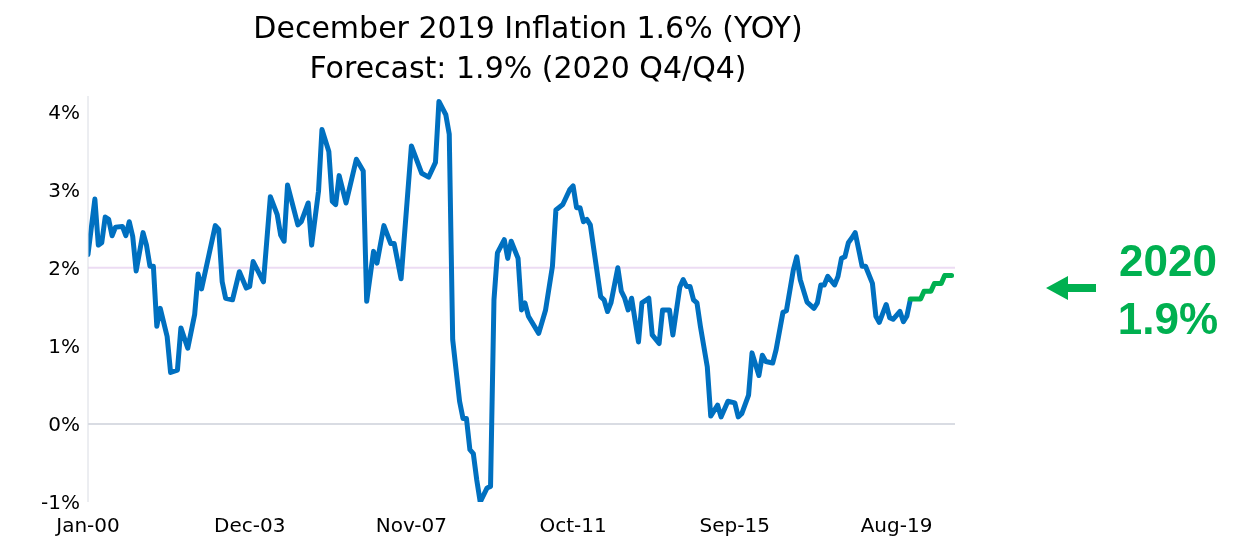  I want to click on x-tick-label: Oct-11, so click(573, 525).